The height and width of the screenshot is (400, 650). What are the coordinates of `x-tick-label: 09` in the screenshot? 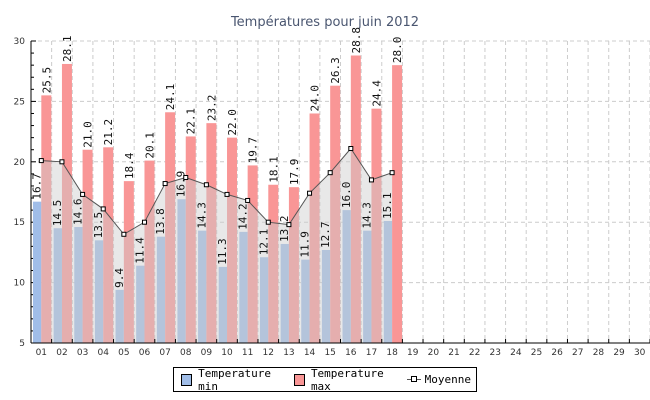 It's located at (207, 353).